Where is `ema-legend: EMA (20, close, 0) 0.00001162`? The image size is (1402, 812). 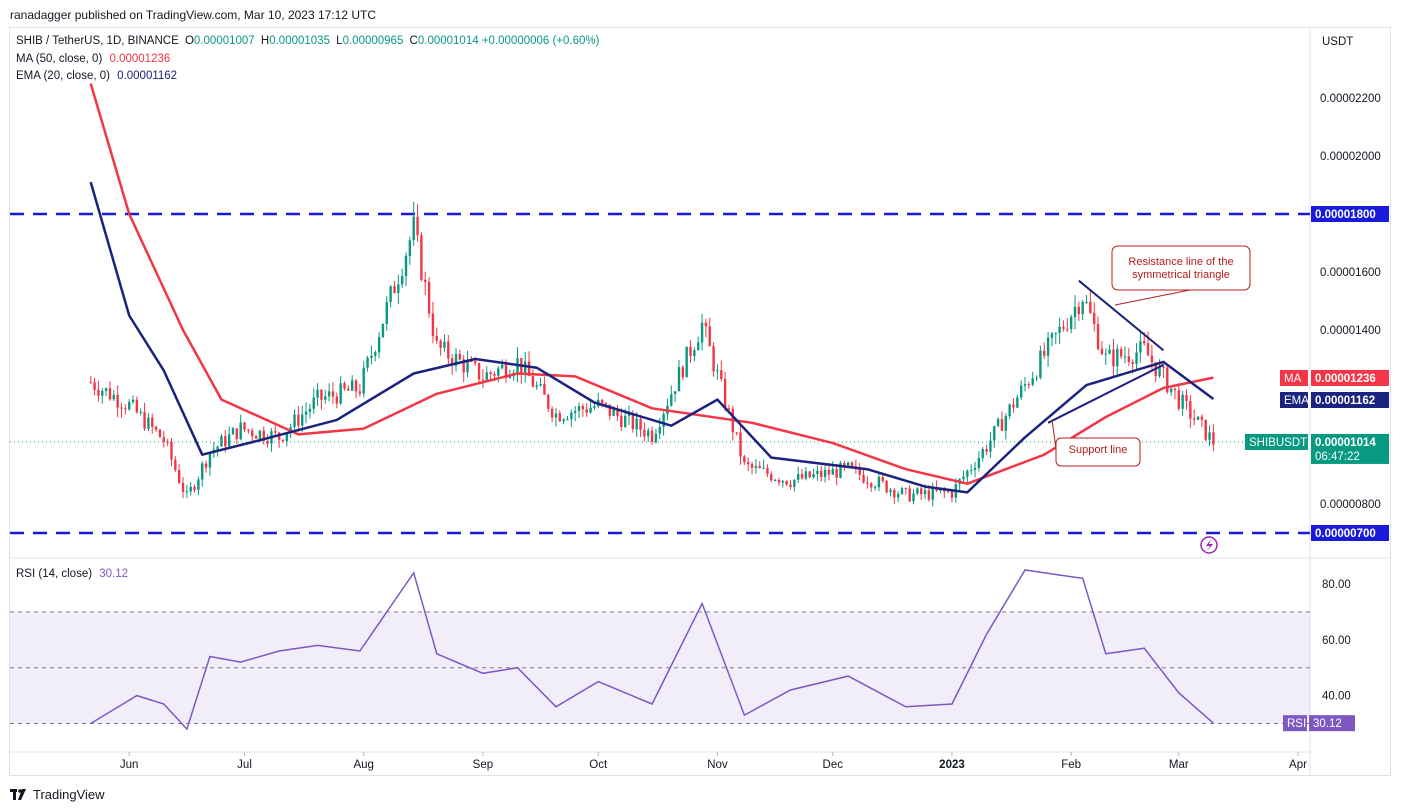 ema-legend: EMA (20, close, 0) 0.00001162 is located at coordinates (96, 76).